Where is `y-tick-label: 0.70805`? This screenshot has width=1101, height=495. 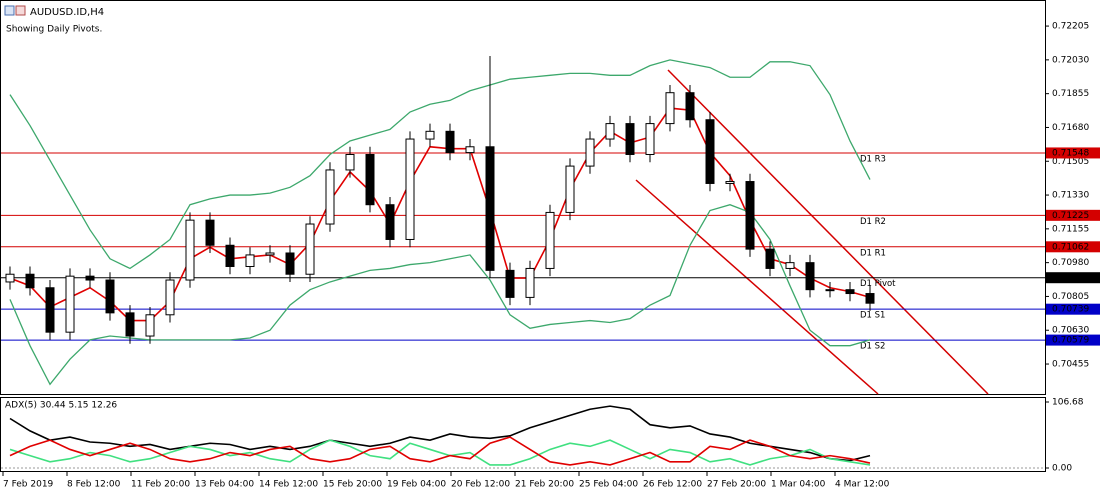 y-tick-label: 0.70805 is located at coordinates (1070, 297).